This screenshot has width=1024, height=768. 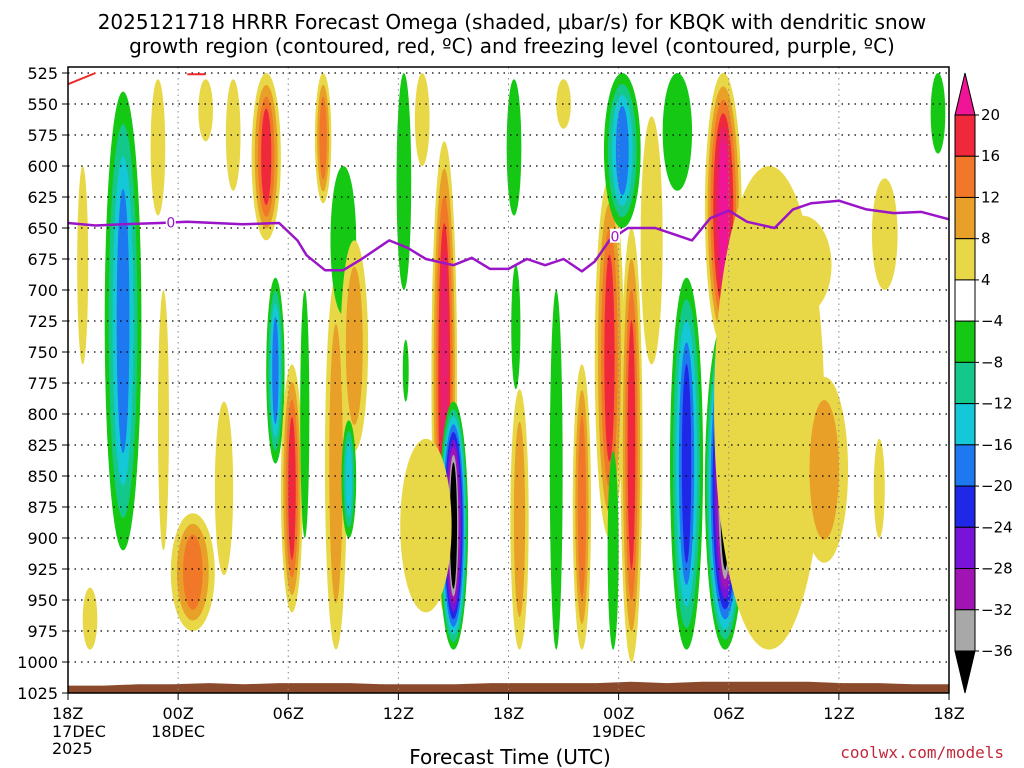 What do you see at coordinates (42, 352) in the screenshot?
I see `y-tick-label-750: 750` at bounding box center [42, 352].